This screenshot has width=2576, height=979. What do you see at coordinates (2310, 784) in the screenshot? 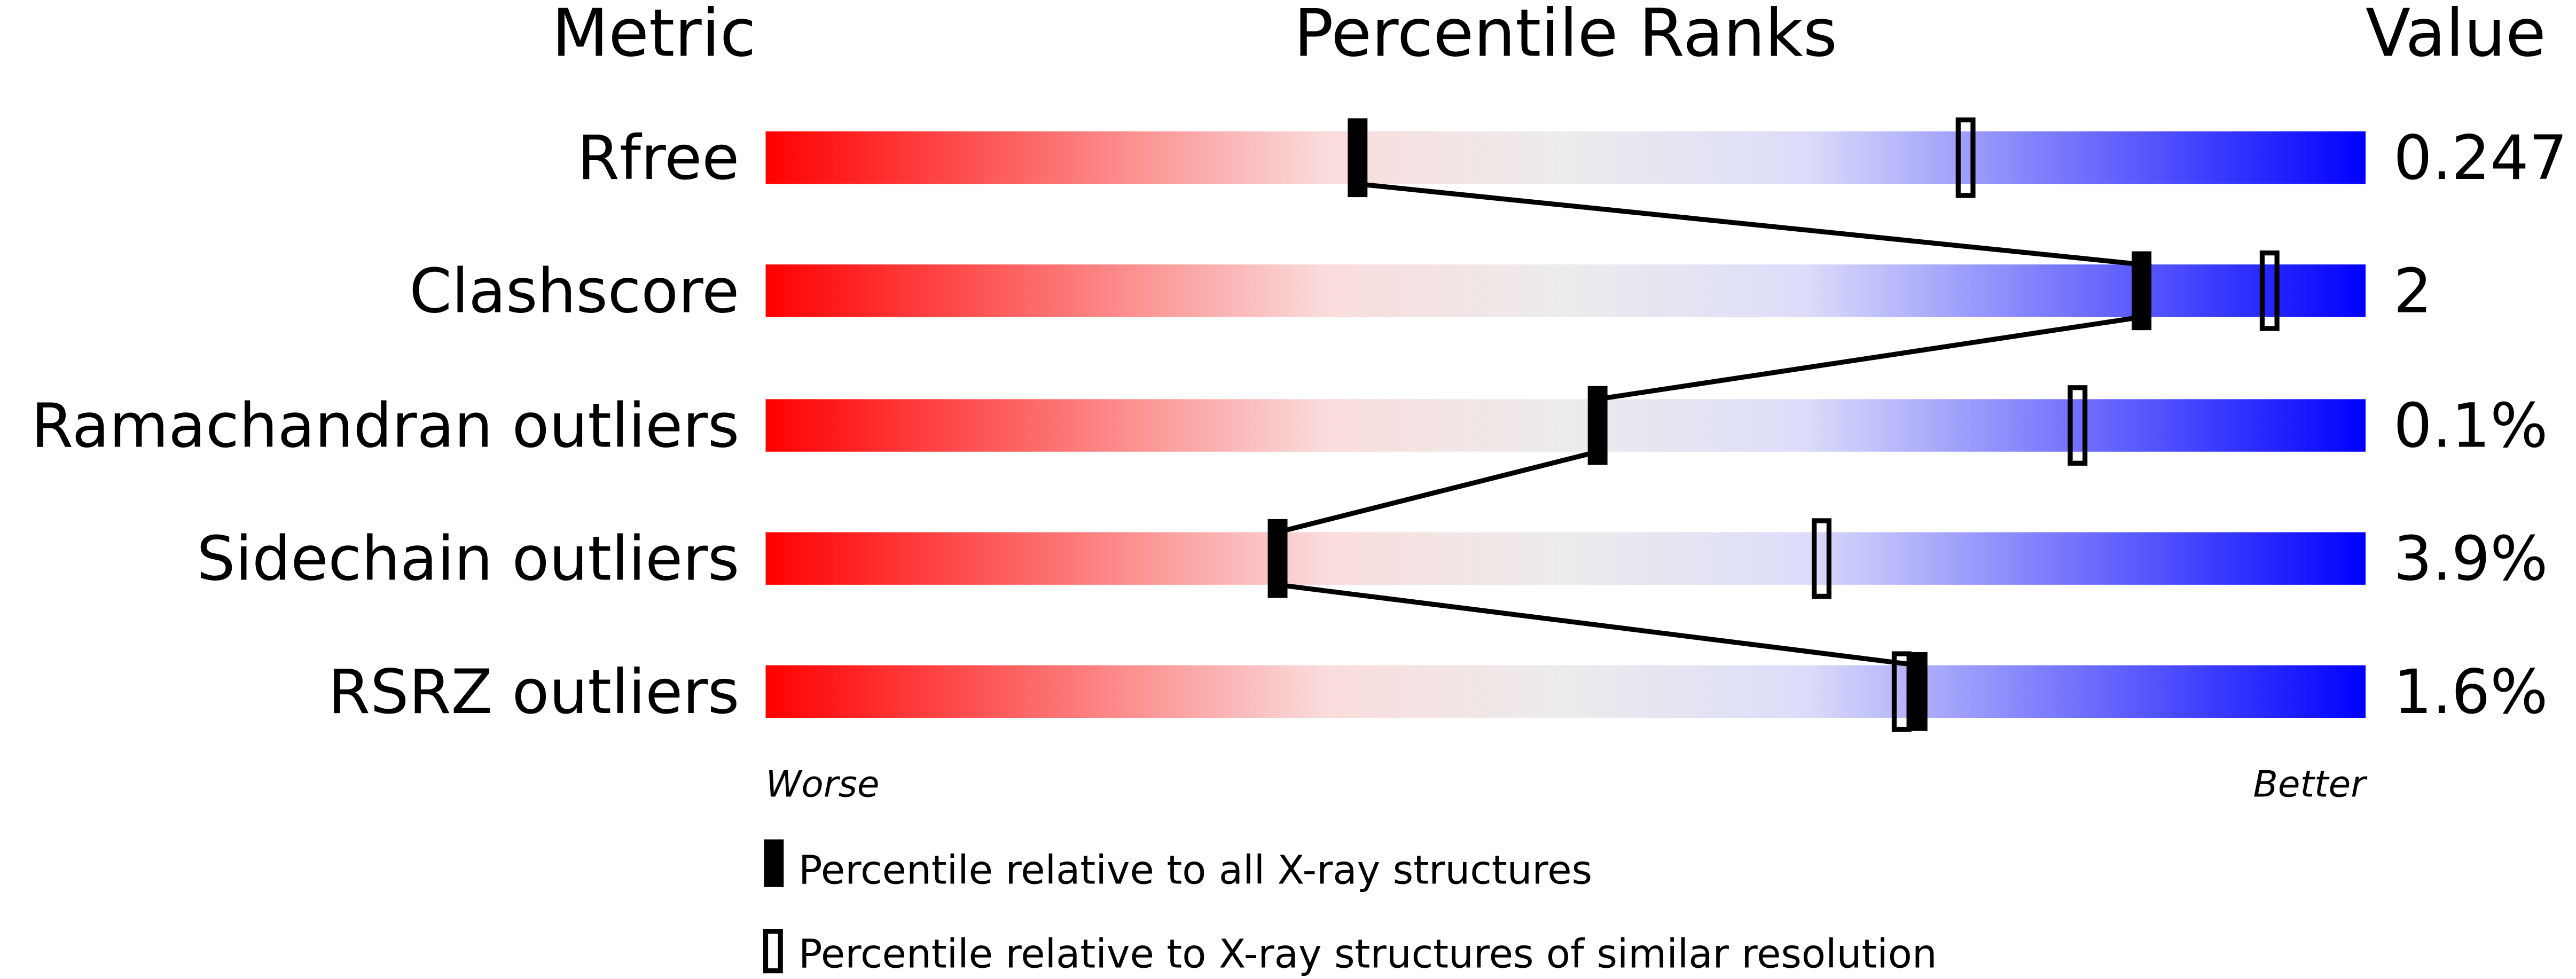
I see `better-label: Better` at bounding box center [2310, 784].